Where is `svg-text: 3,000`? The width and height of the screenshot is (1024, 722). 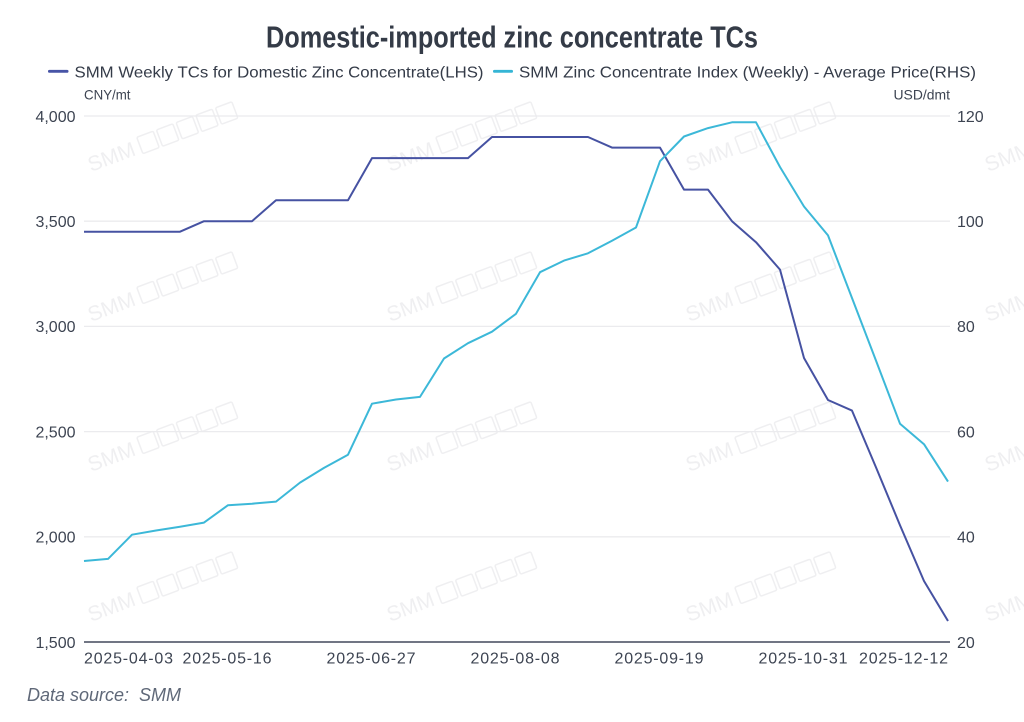
svg-text: 3,000 is located at coordinates (55, 327).